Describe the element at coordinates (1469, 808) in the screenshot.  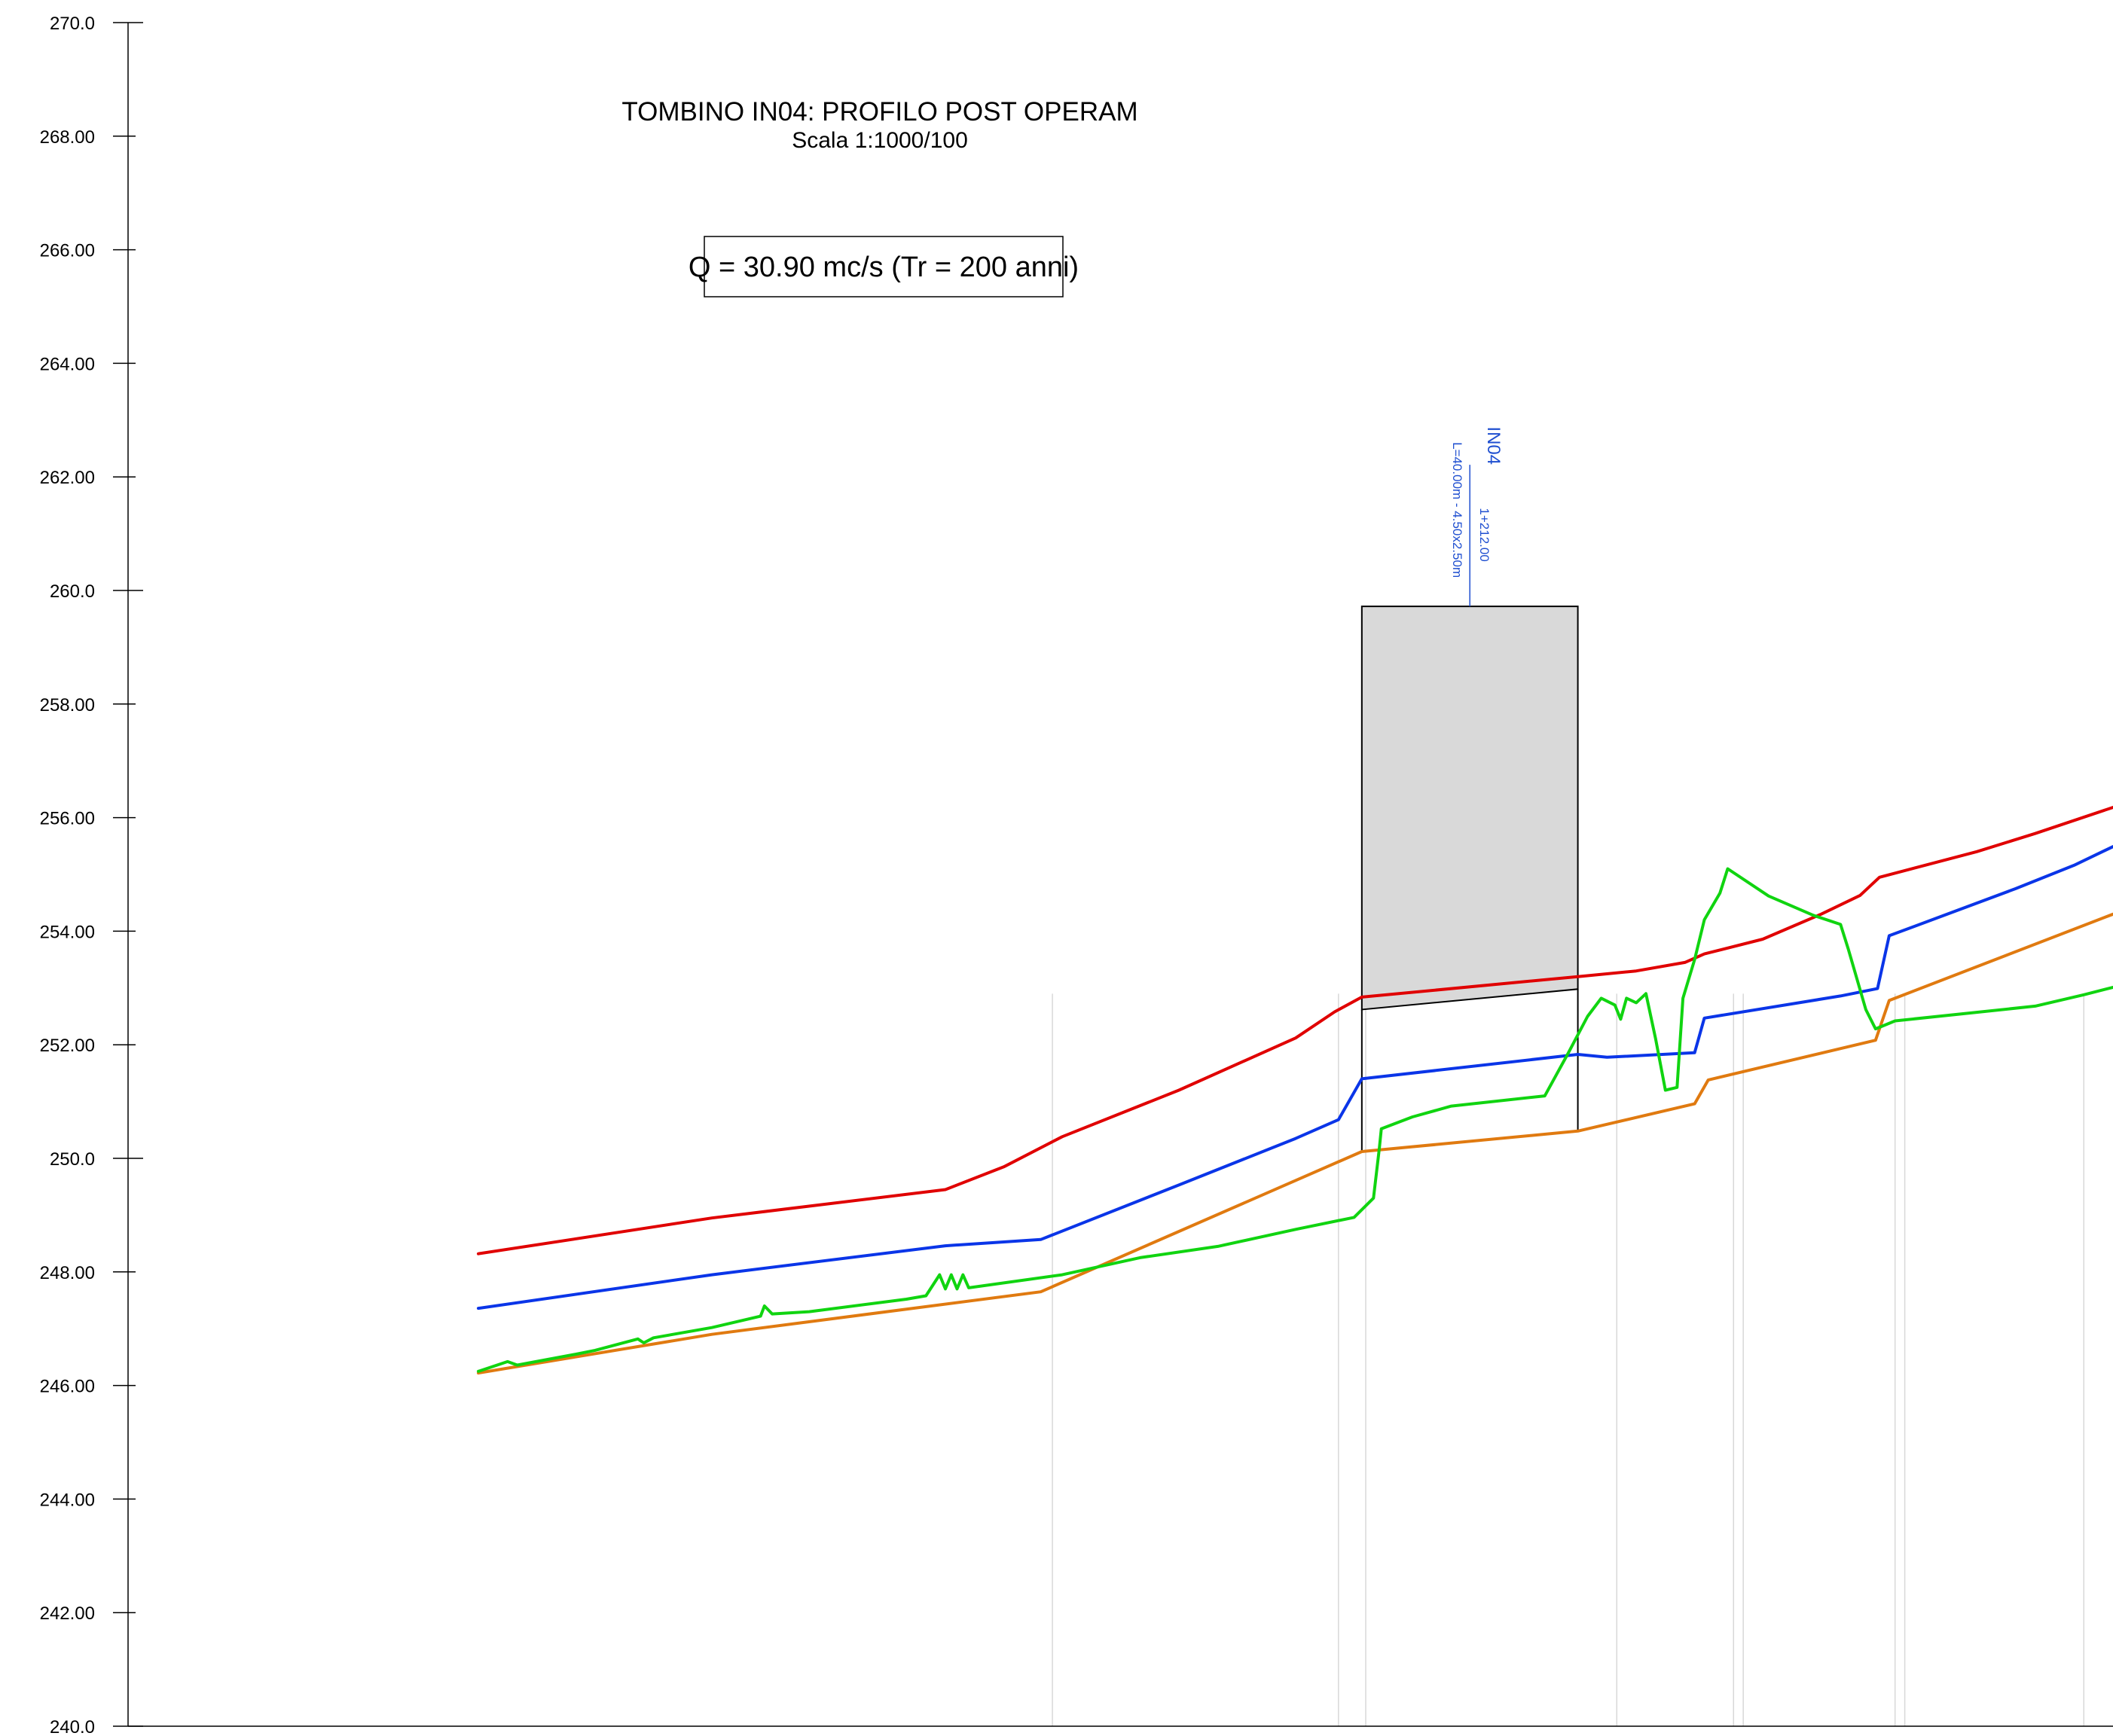
I see `culvert-fill` at that location.